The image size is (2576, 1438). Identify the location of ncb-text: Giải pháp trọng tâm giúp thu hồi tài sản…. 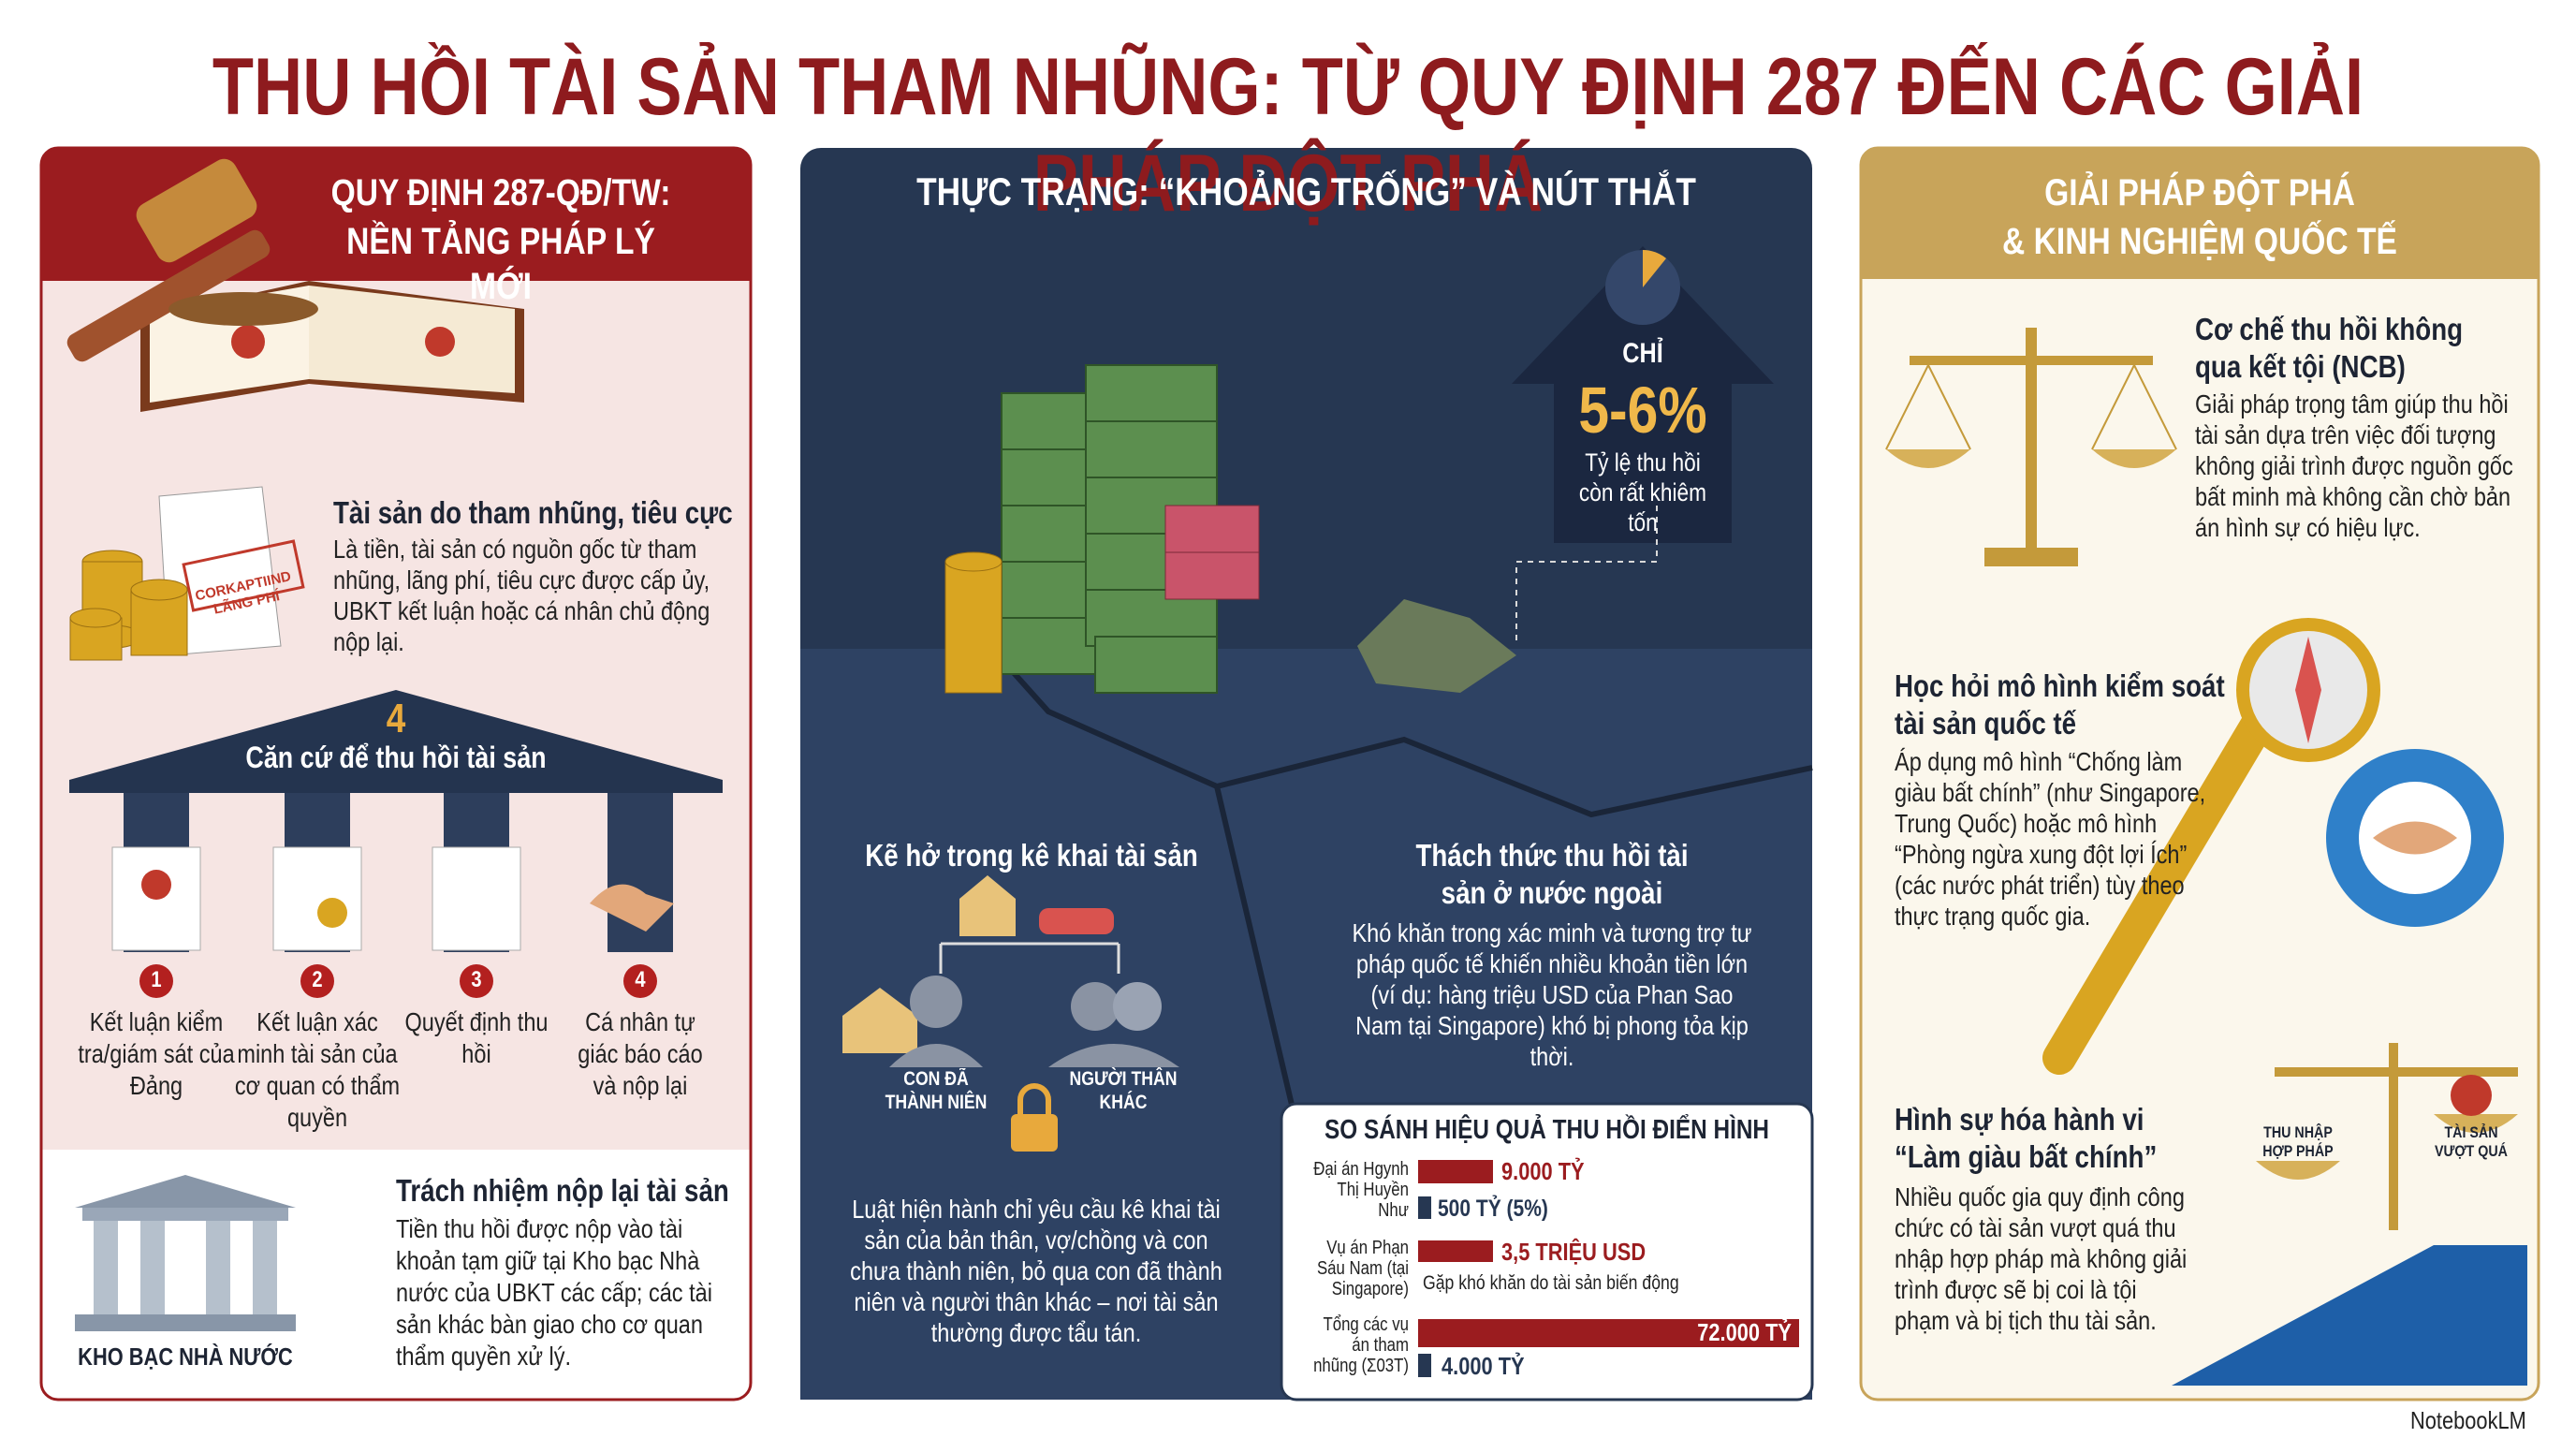
(2354, 465).